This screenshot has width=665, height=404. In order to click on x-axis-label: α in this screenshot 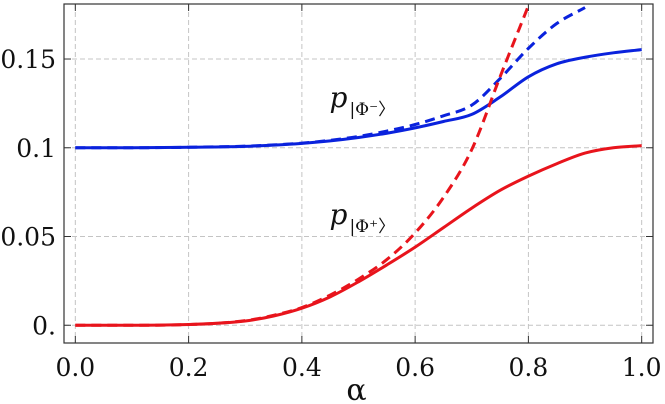, I will do `click(356, 388)`.